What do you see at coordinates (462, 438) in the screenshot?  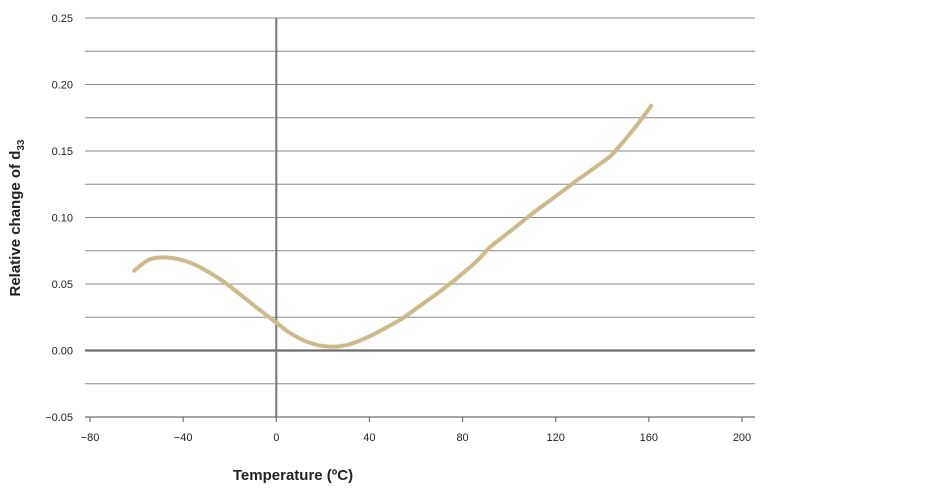 I see `x-tick-label: 80` at bounding box center [462, 438].